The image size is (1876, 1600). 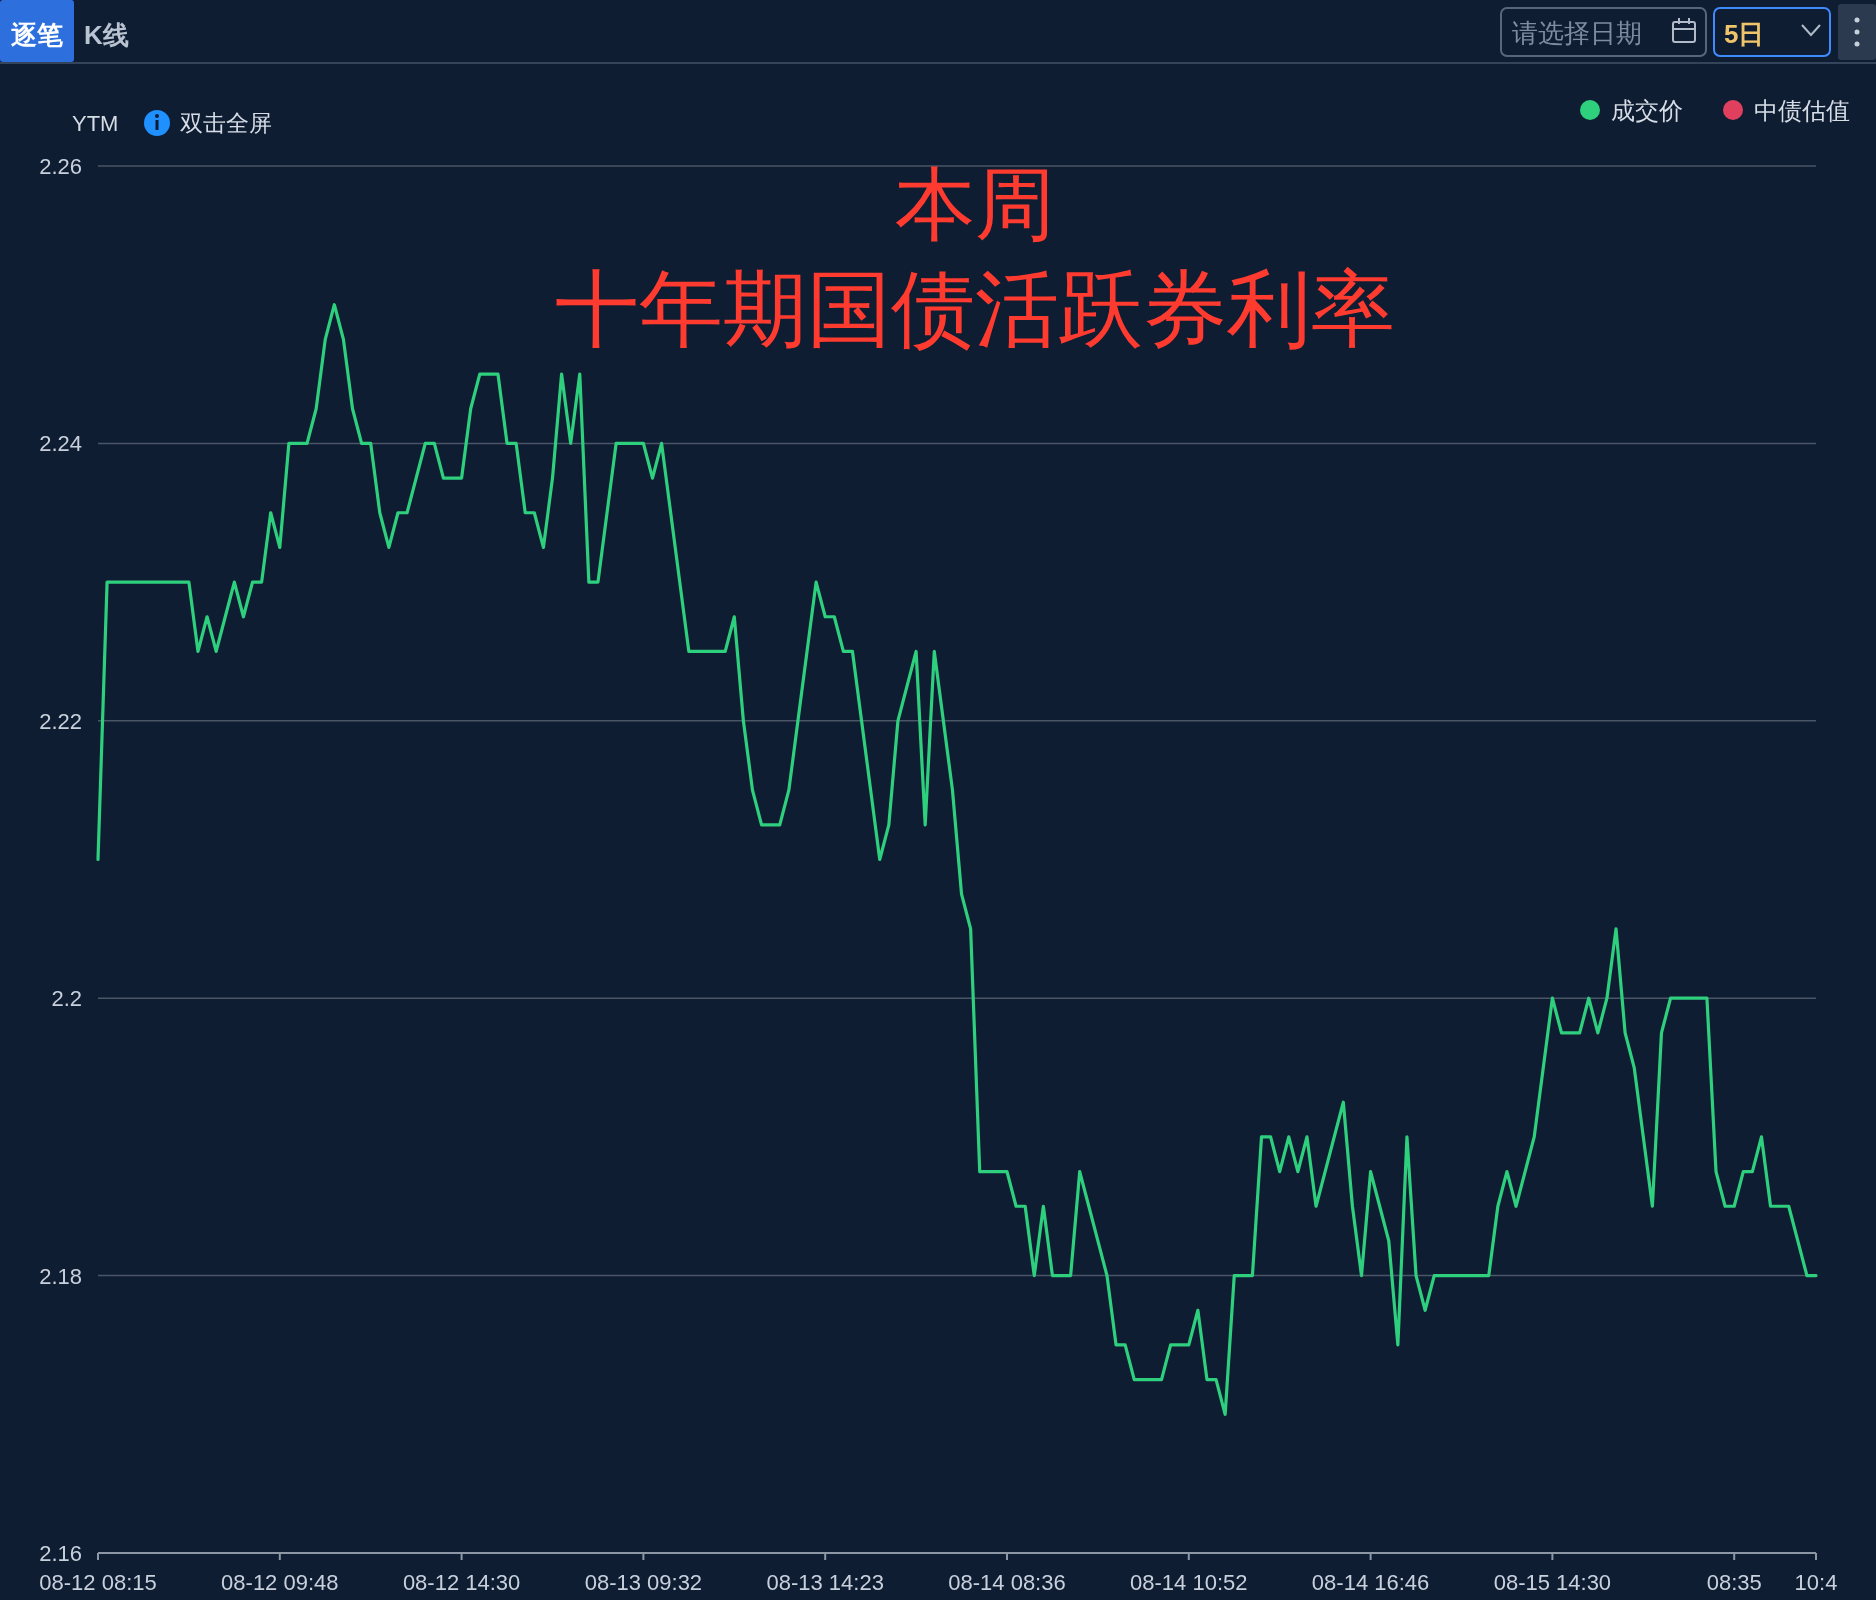 What do you see at coordinates (1744, 34) in the screenshot?
I see `text: 5日` at bounding box center [1744, 34].